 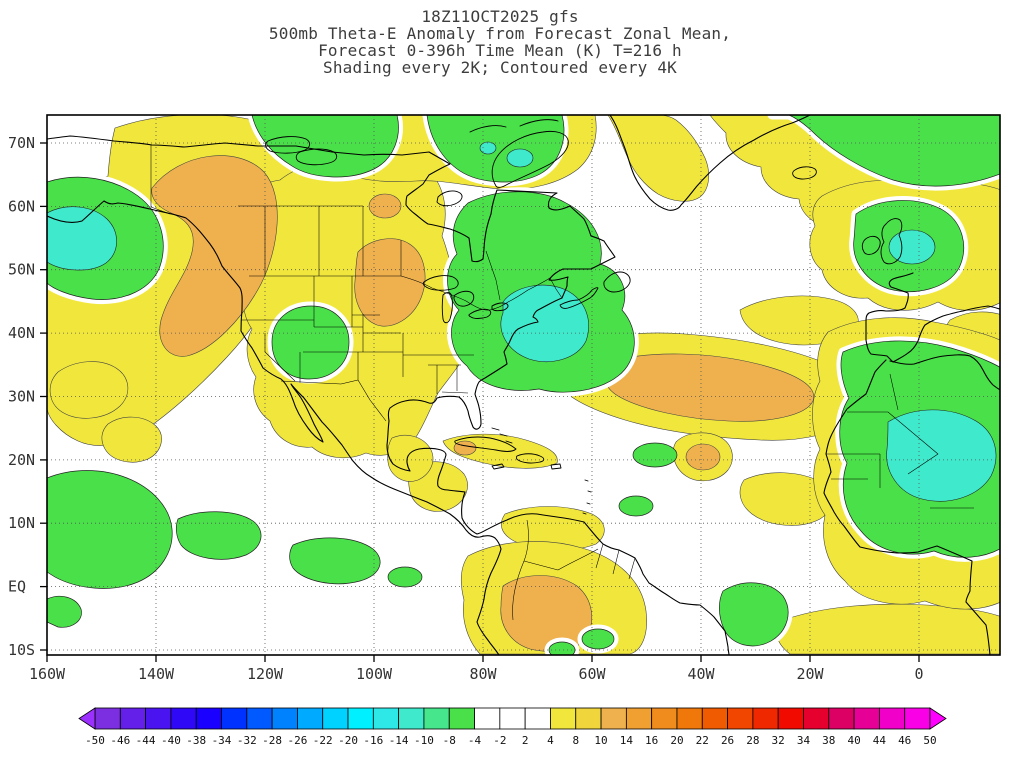 I want to click on shading-green-itcz-mid-a, so click(x=218, y=535).